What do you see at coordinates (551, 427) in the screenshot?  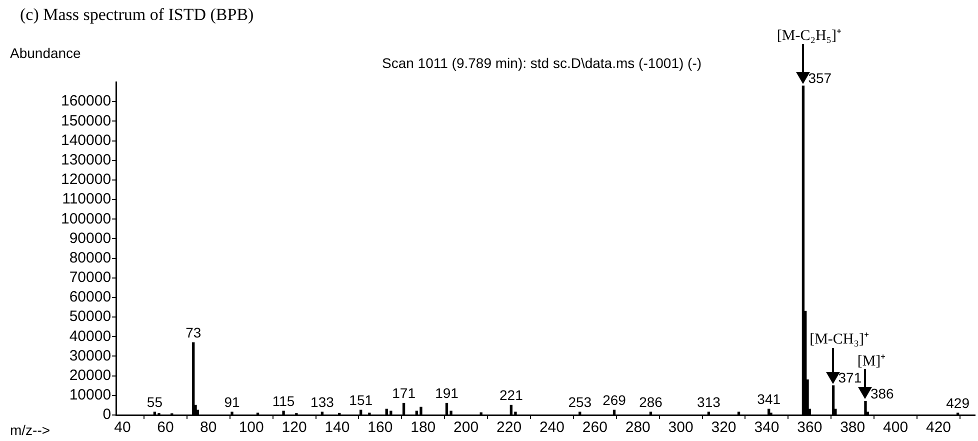 I see `x-tick-label: 240` at bounding box center [551, 427].